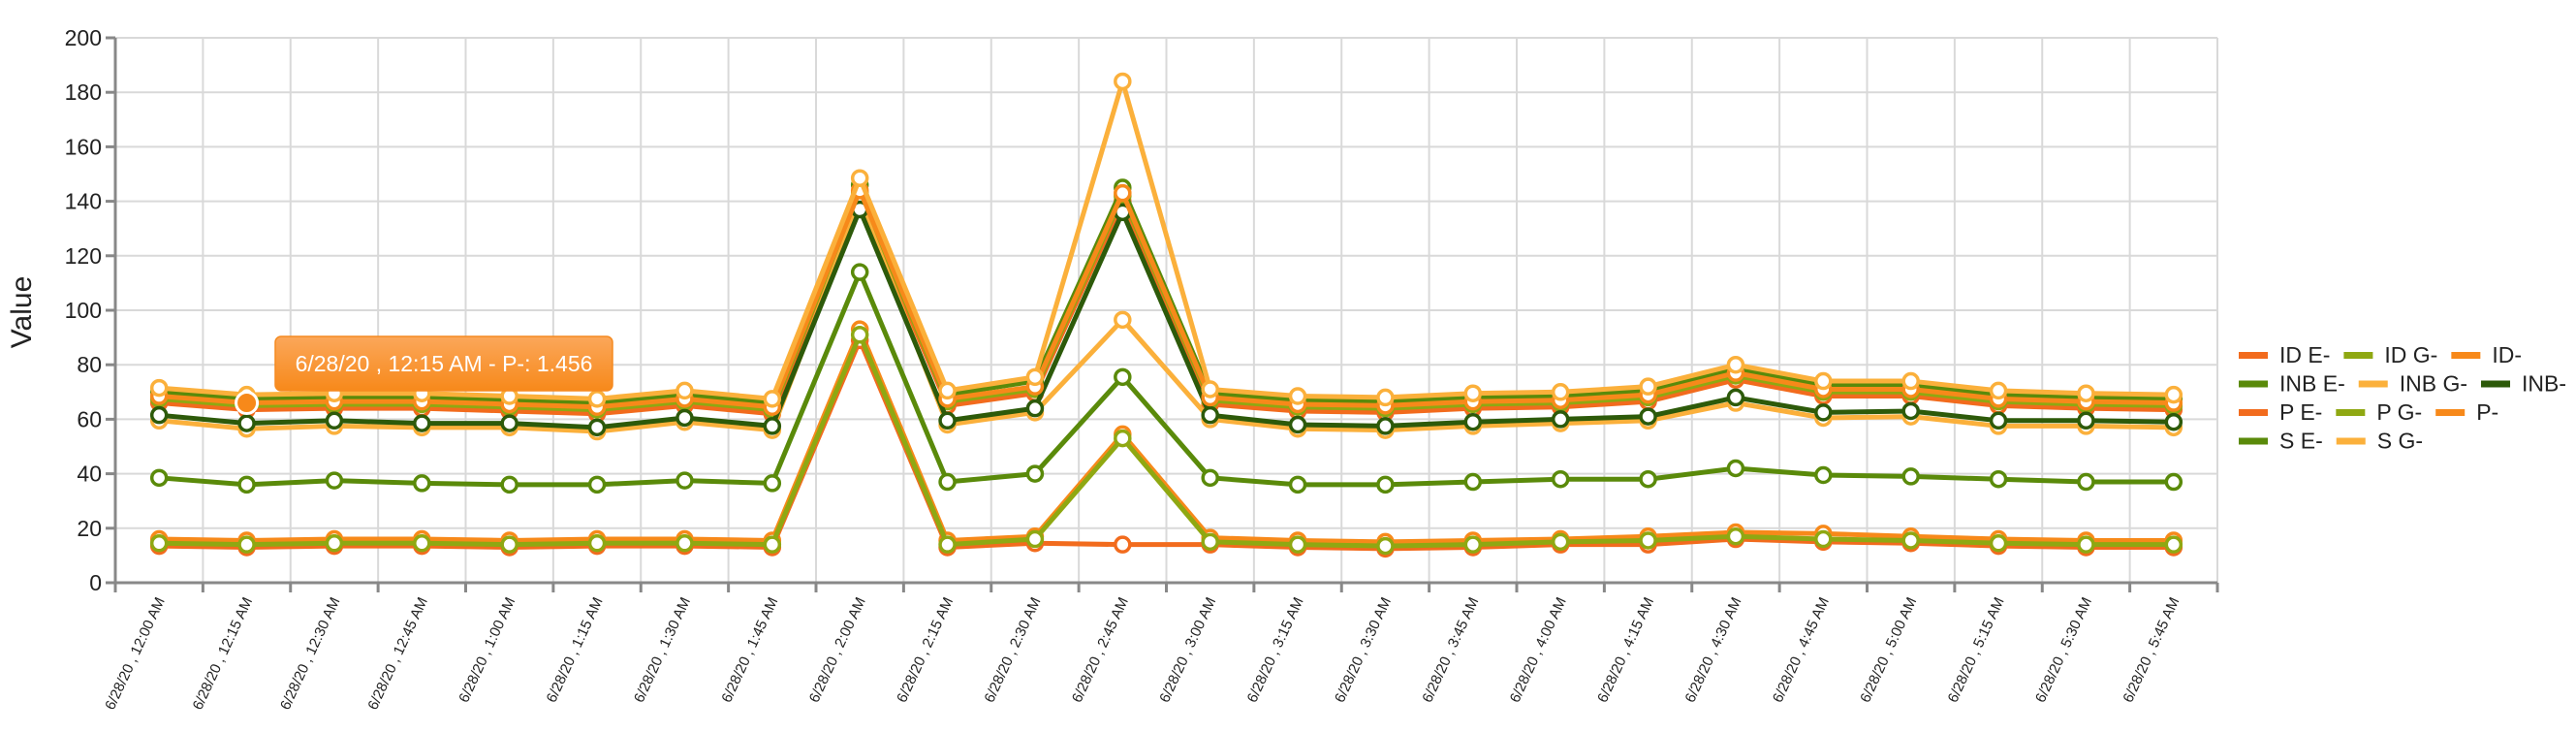 This screenshot has height=733, width=2576. I want to click on legend-item: S E-, so click(2281, 441).